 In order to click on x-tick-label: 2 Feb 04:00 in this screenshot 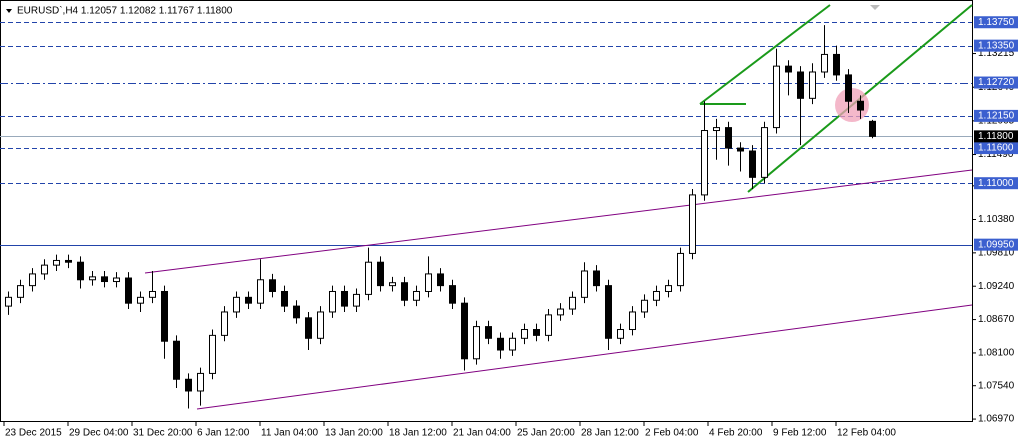, I will do `click(672, 433)`.